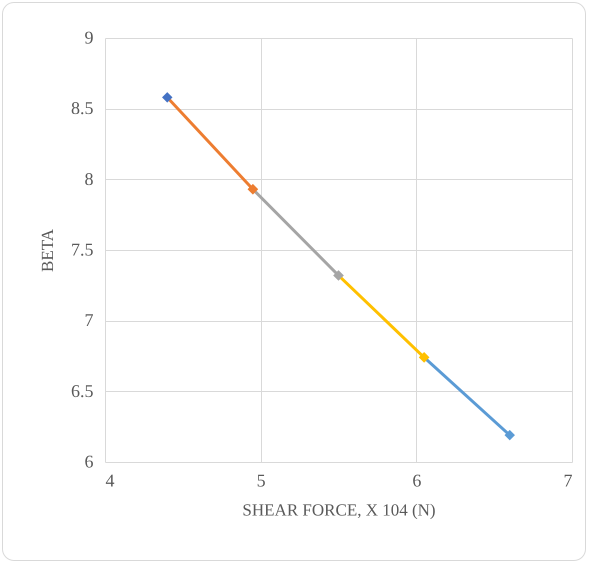 Image resolution: width=590 pixels, height=565 pixels. I want to click on y-tick-label: 7, so click(89, 320).